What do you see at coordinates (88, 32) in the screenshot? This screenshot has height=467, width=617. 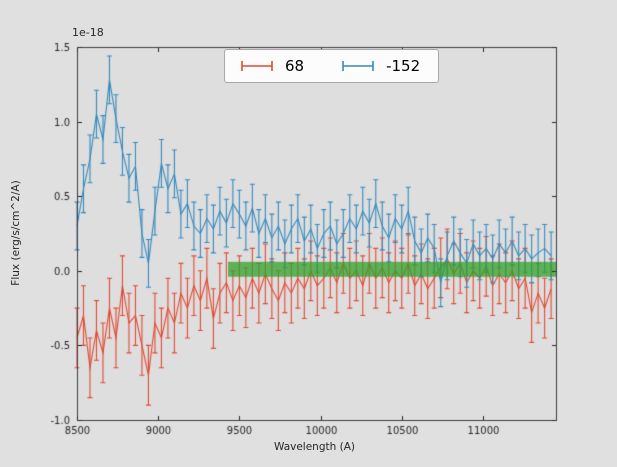 I see `y-axis-offset-text: 1e-18` at bounding box center [88, 32].